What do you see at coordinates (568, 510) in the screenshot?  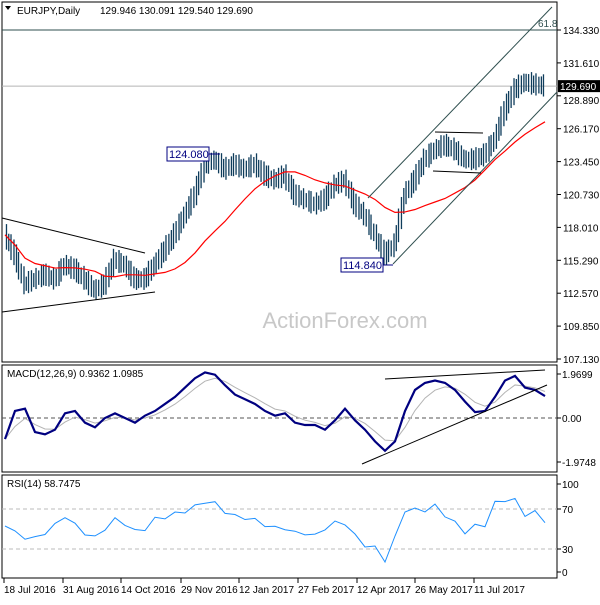 I see `rsi-tick-label: 70` at bounding box center [568, 510].